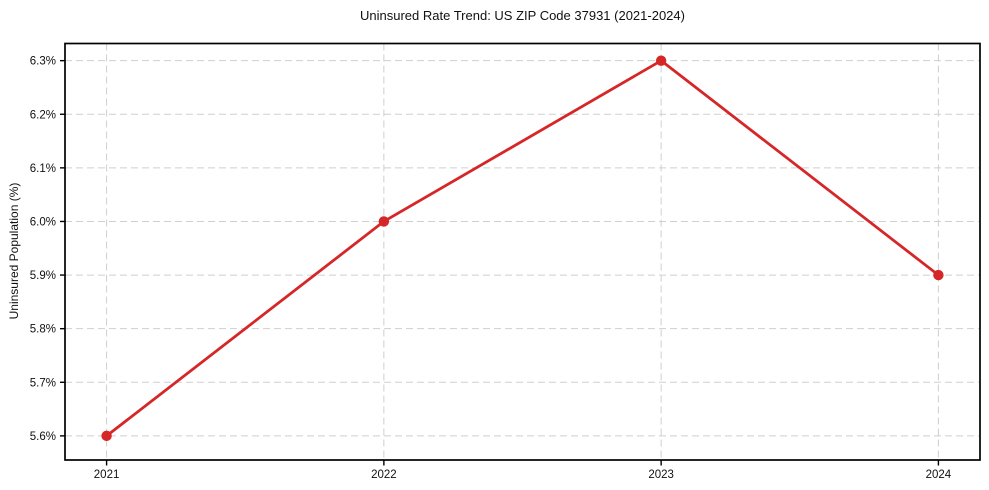 This screenshot has height=490, width=989. I want to click on y-tick-label: 5.9%, so click(43, 276).